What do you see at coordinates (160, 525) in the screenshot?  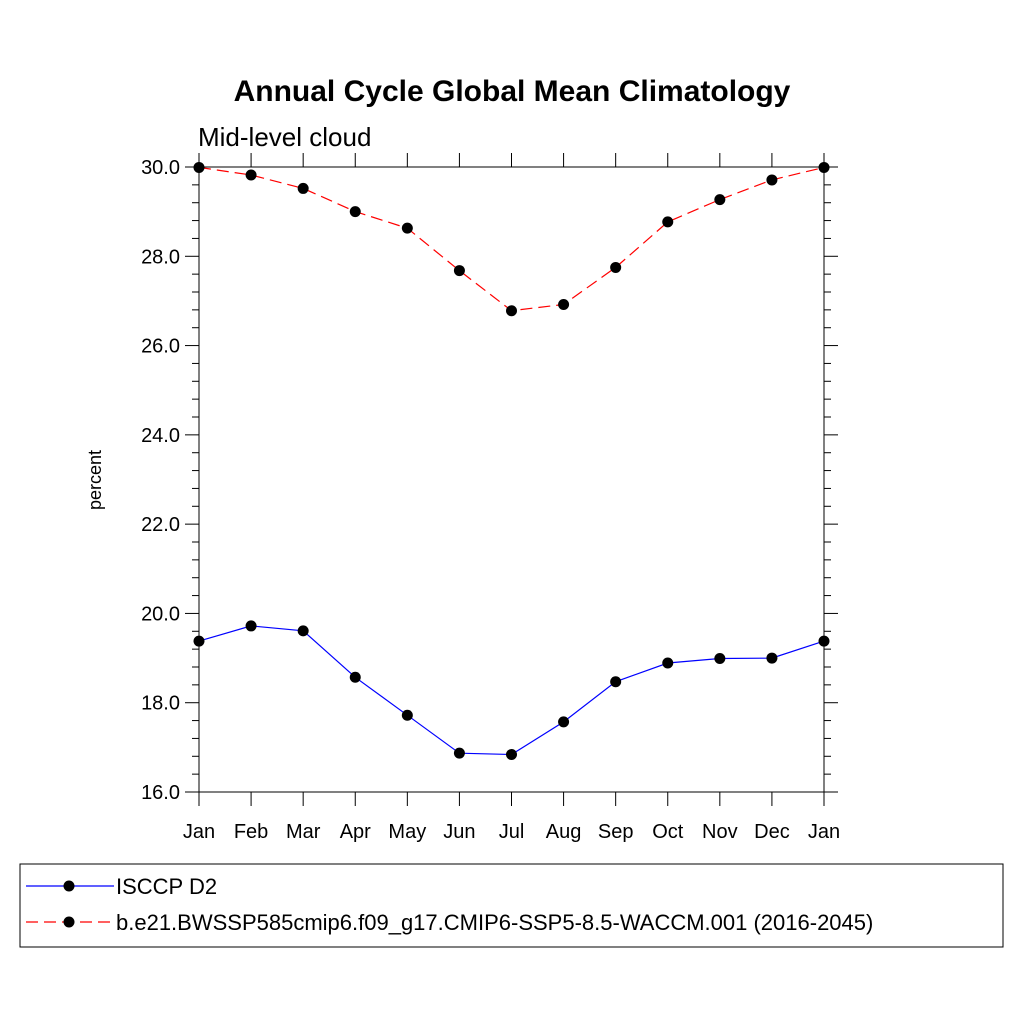 I see `y-tick-label: 22.0` at bounding box center [160, 525].